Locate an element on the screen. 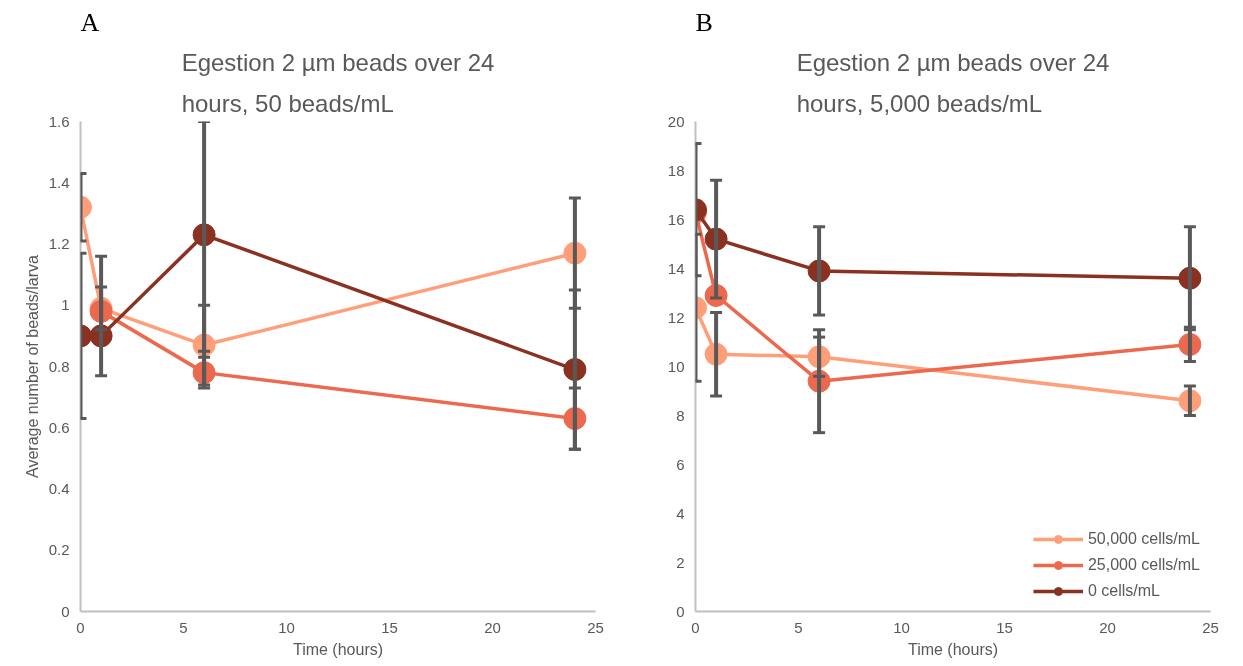  y-tick-label: 10 is located at coordinates (676, 366).